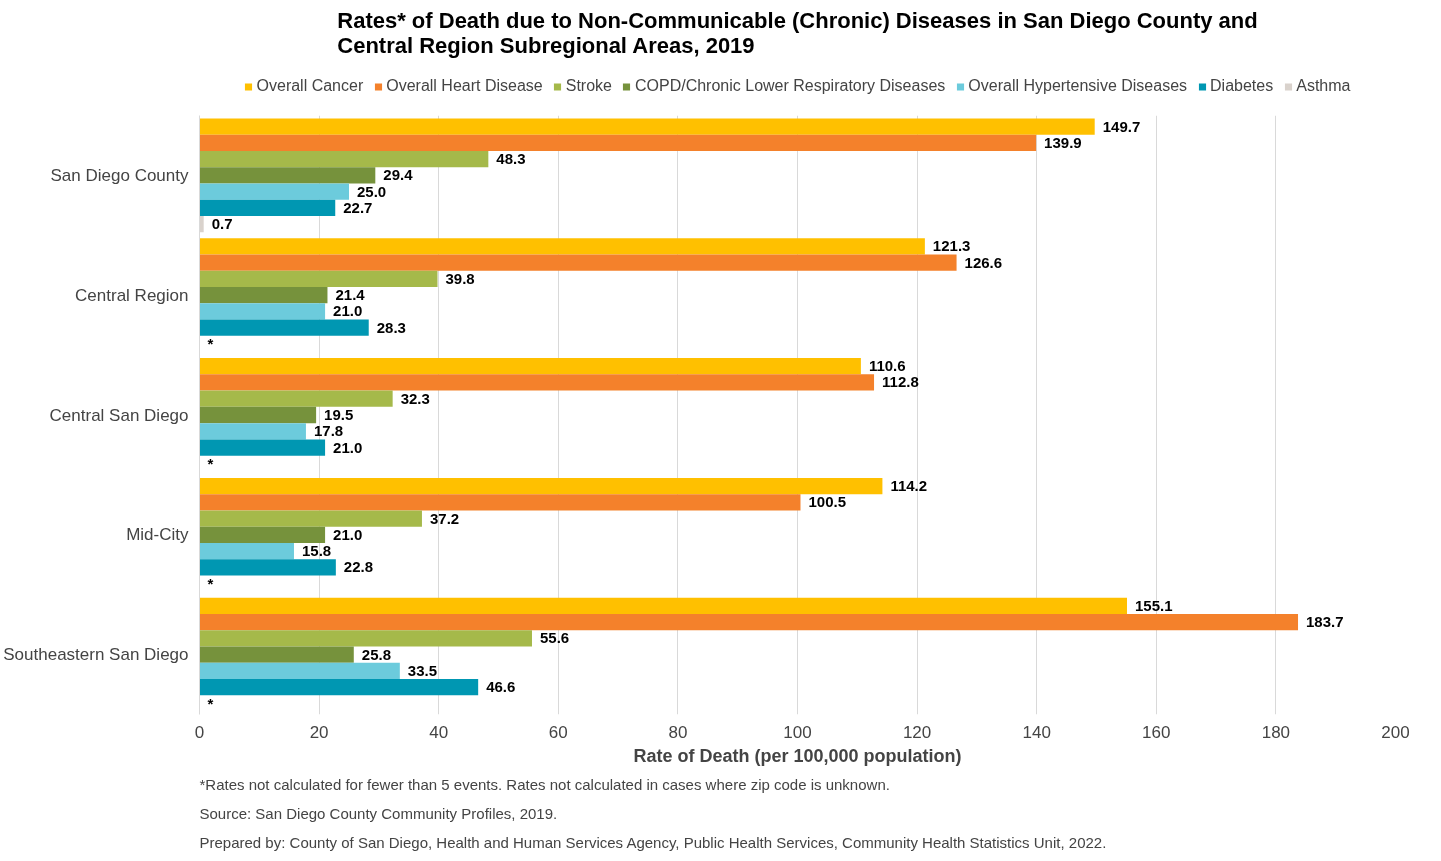 This screenshot has height=861, width=1441. I want to click on data-label: 112.8, so click(900, 382).